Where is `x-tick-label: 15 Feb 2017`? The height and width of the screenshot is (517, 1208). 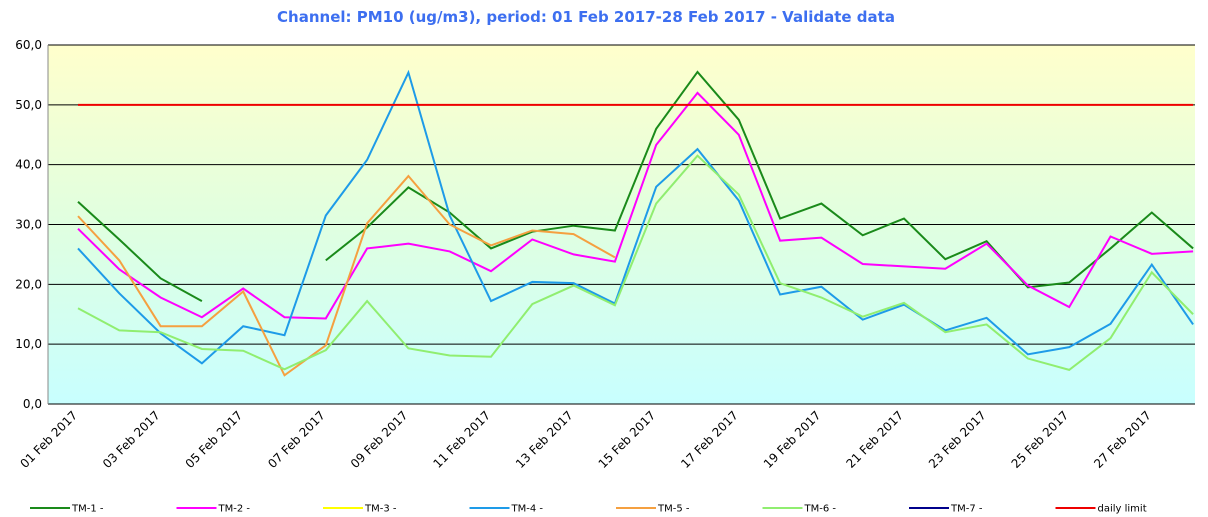 x-tick-label: 15 Feb 2017 is located at coordinates (627, 439).